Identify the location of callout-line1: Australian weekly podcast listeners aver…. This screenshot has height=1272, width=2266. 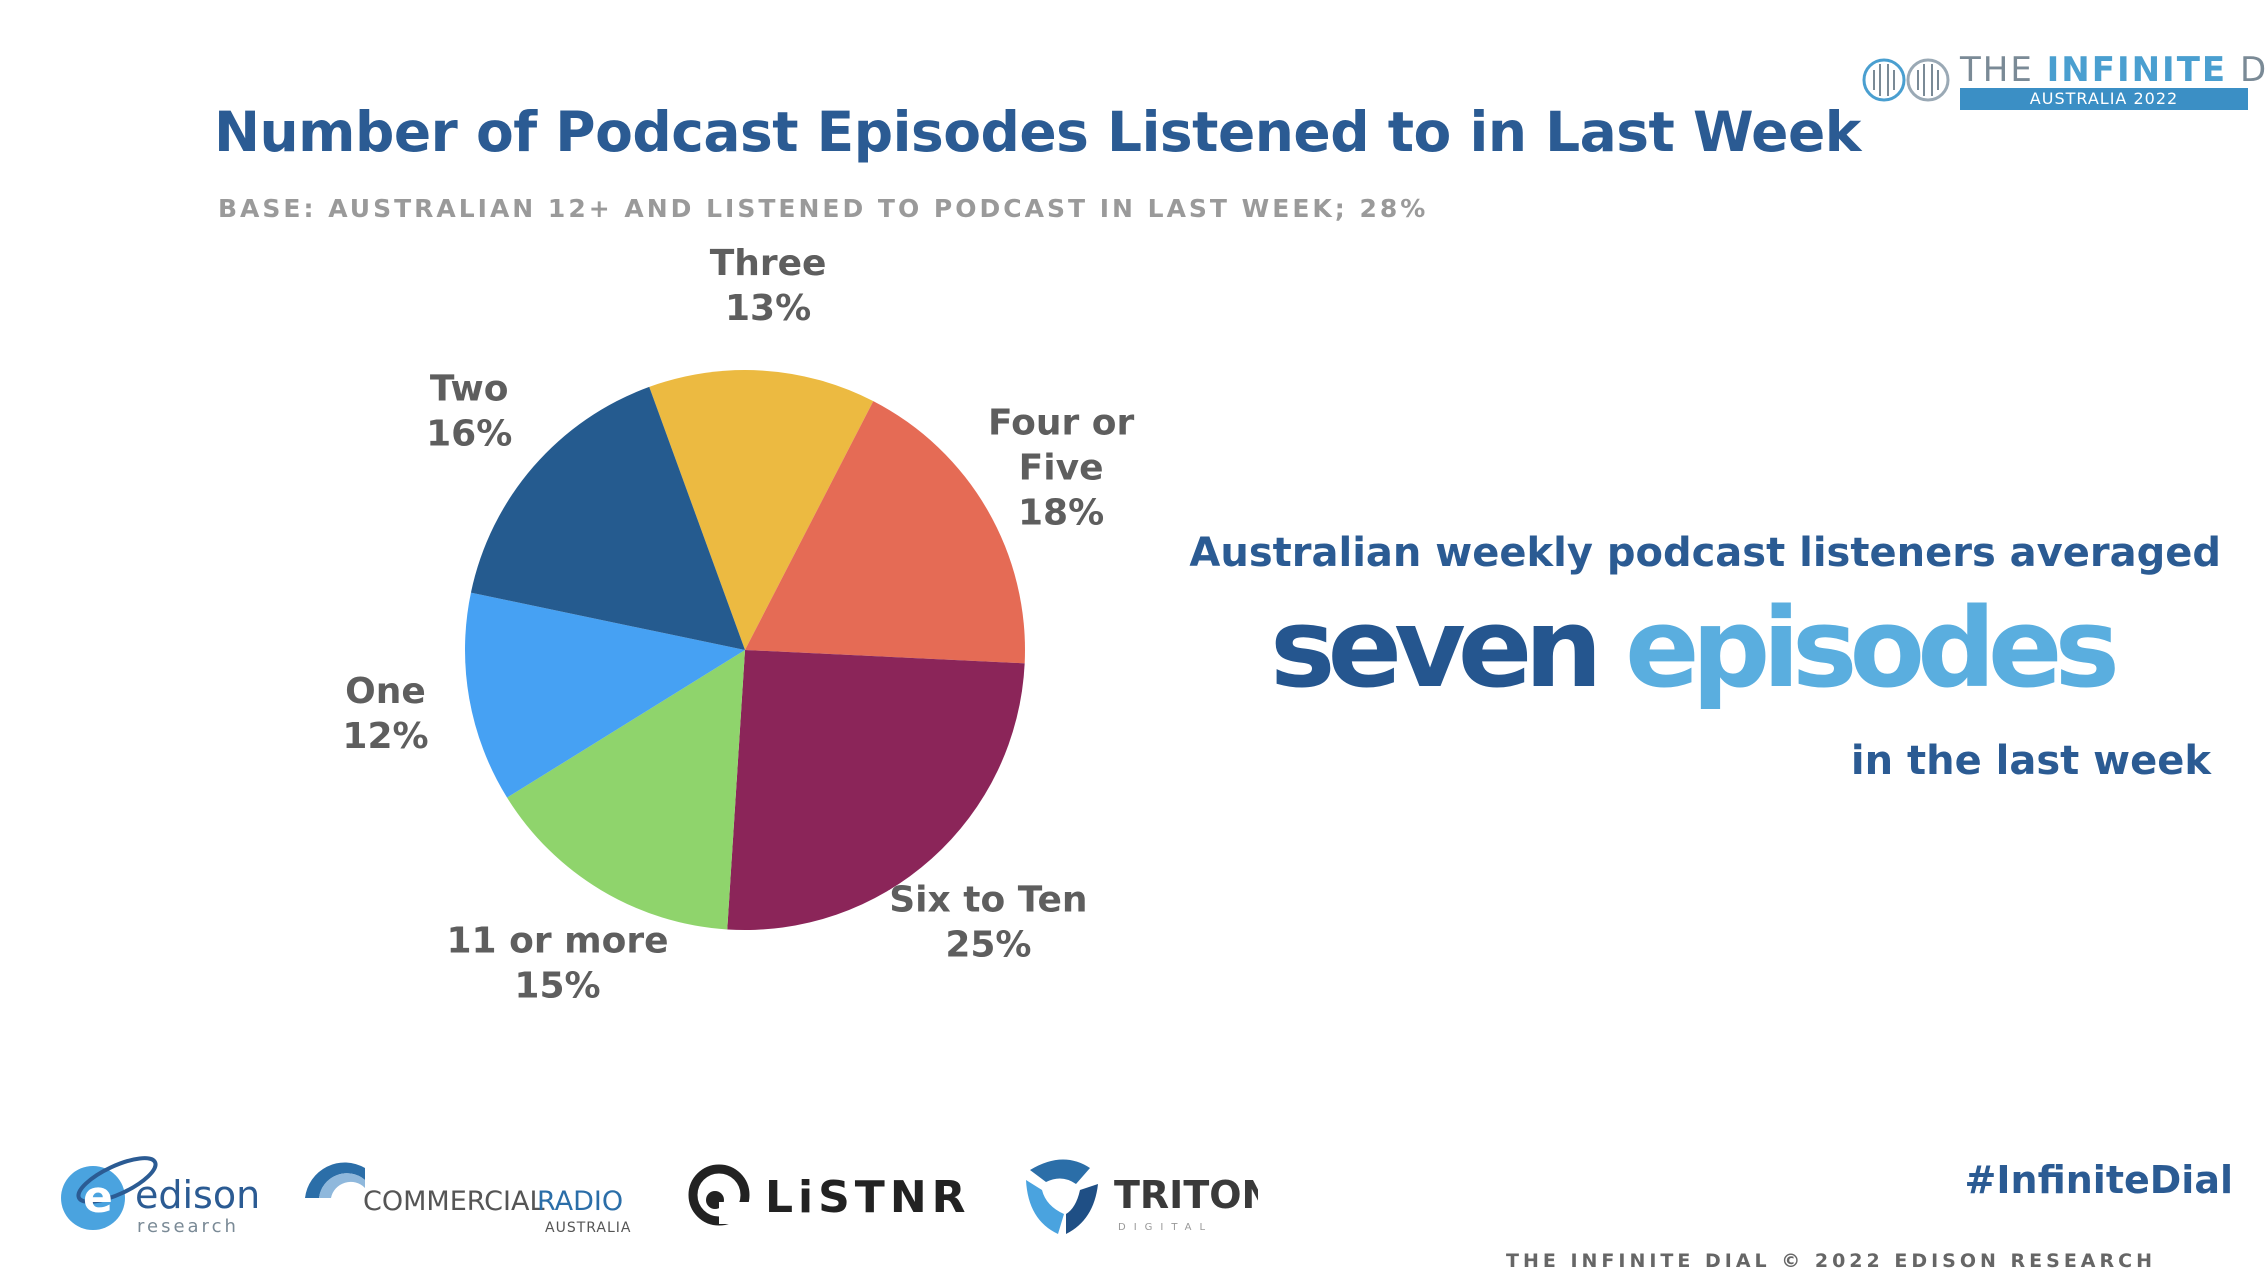
(1705, 553).